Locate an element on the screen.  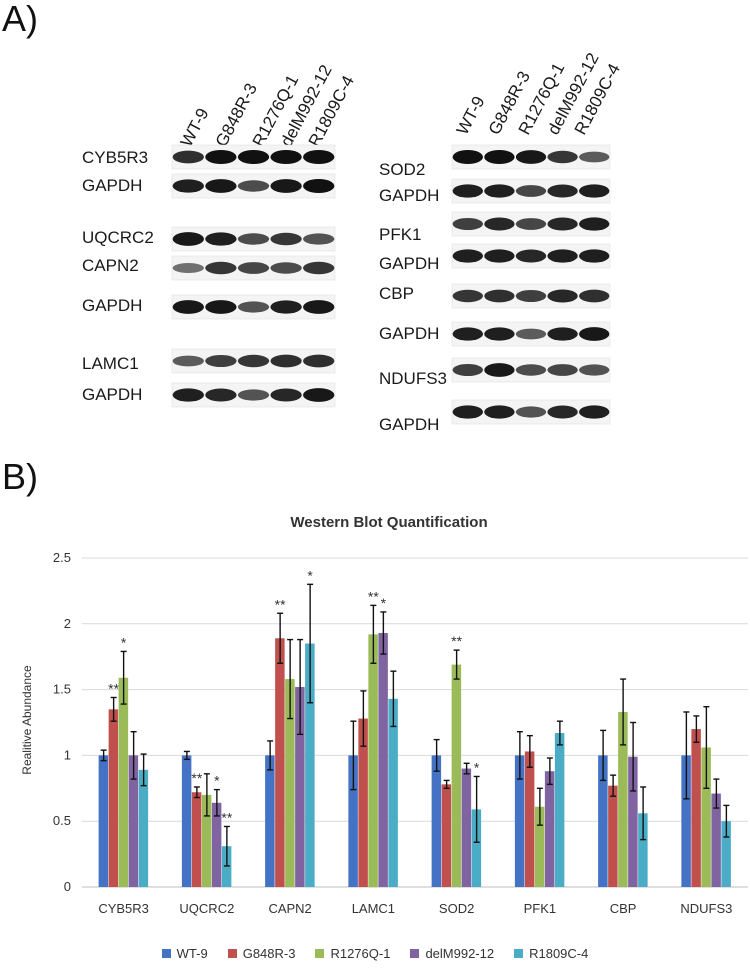
legend-item: WT-9 is located at coordinates (184, 953).